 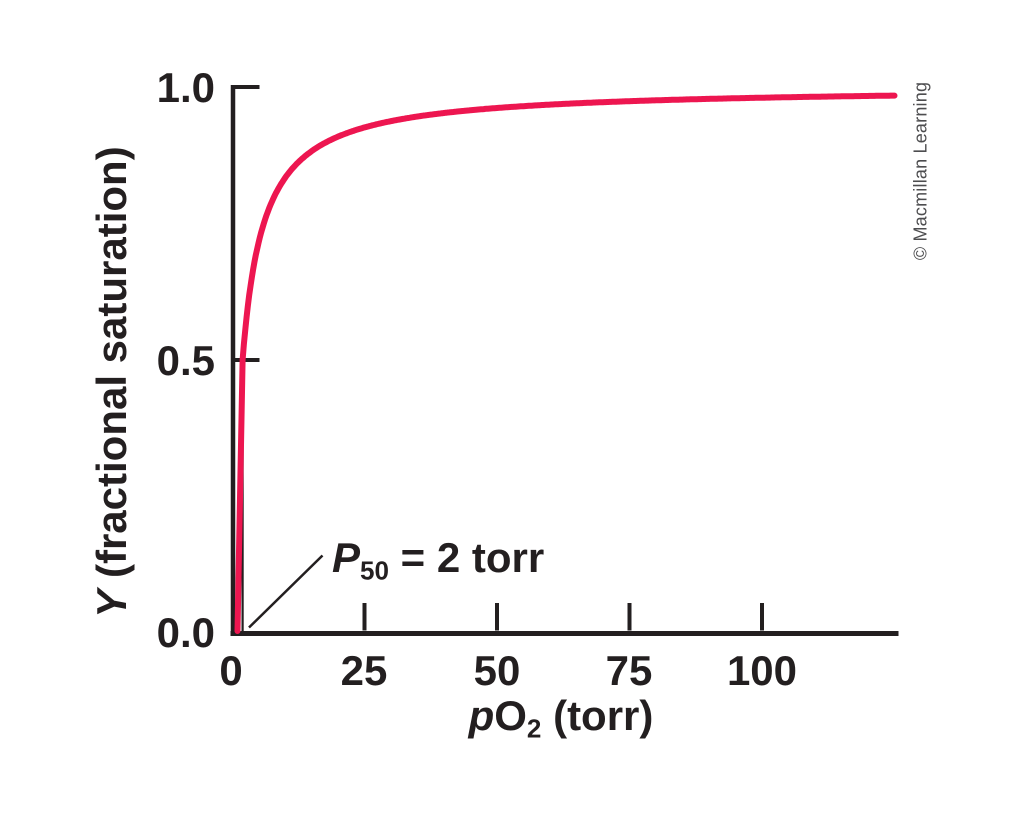 I want to click on x-tick-label-50: 50, so click(x=497, y=670).